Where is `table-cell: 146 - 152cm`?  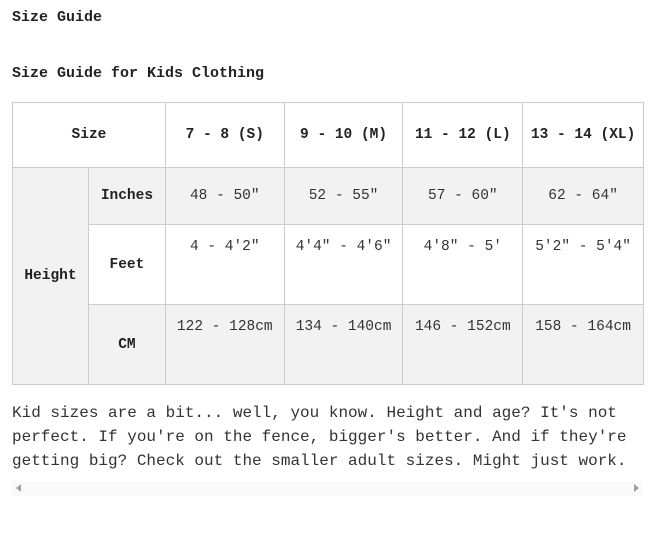
table-cell: 146 - 152cm is located at coordinates (463, 344).